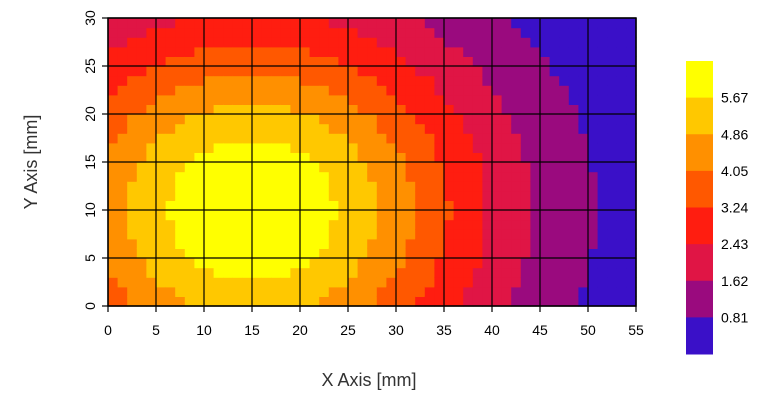 The image size is (762, 393). Describe the element at coordinates (204, 330) in the screenshot. I see `x-tick-label: 10` at that location.